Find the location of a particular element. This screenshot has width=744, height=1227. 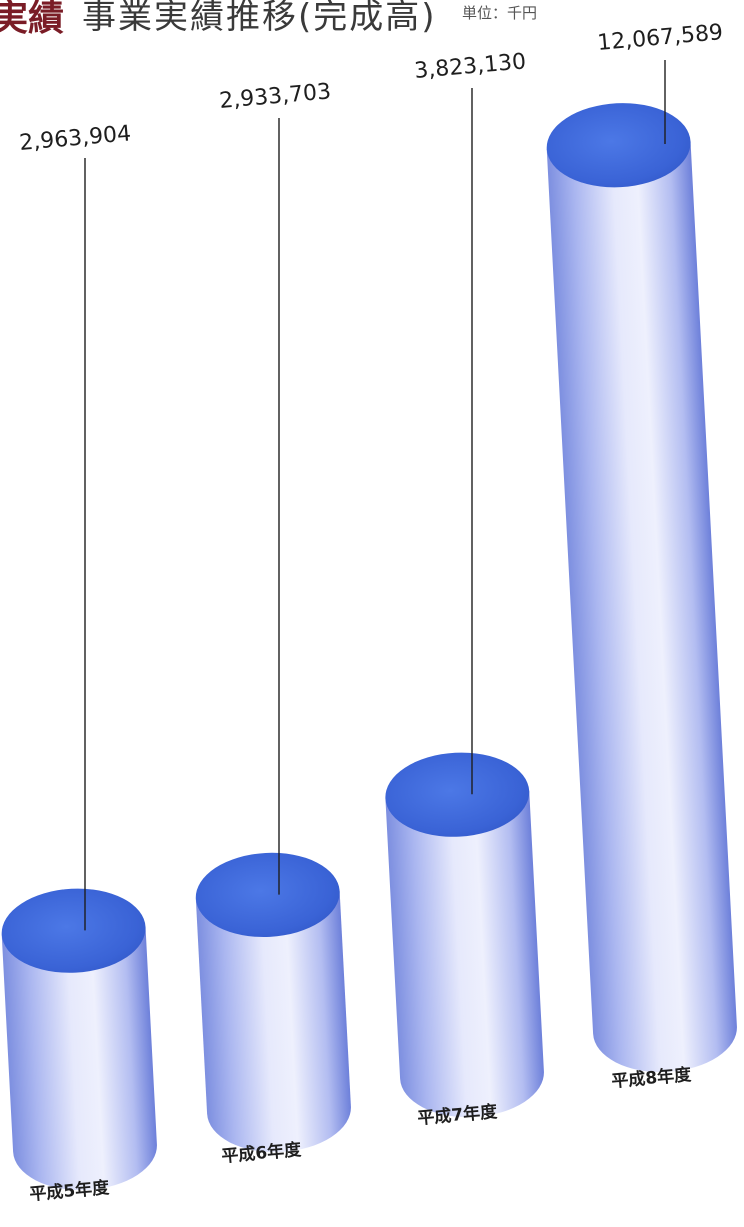

category-label: 平成8年度 is located at coordinates (652, 1078).